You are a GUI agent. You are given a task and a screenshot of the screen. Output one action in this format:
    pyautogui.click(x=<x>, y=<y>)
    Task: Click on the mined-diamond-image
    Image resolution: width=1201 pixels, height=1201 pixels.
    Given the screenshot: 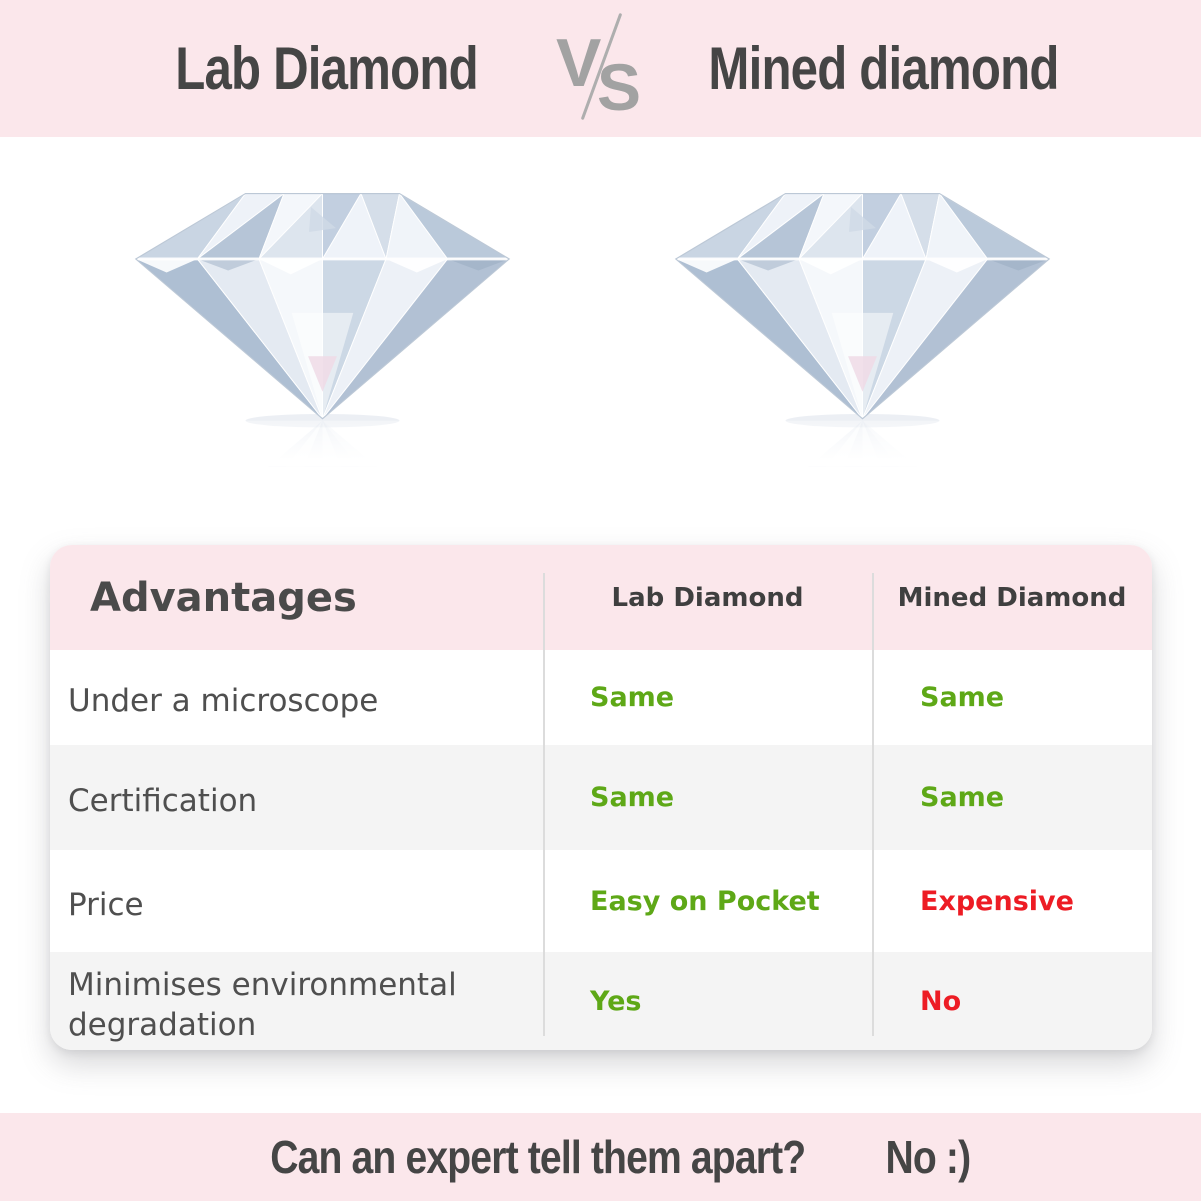 What is the action you would take?
    pyautogui.click(x=862, y=380)
    